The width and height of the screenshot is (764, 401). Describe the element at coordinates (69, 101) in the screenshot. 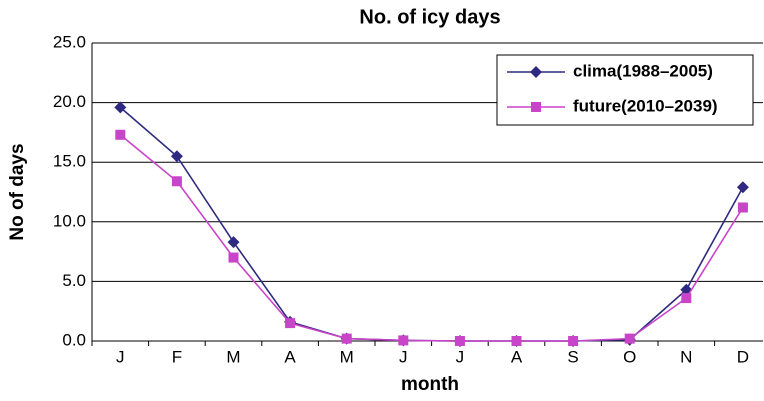

I see `y-tick-label: 20.0` at that location.